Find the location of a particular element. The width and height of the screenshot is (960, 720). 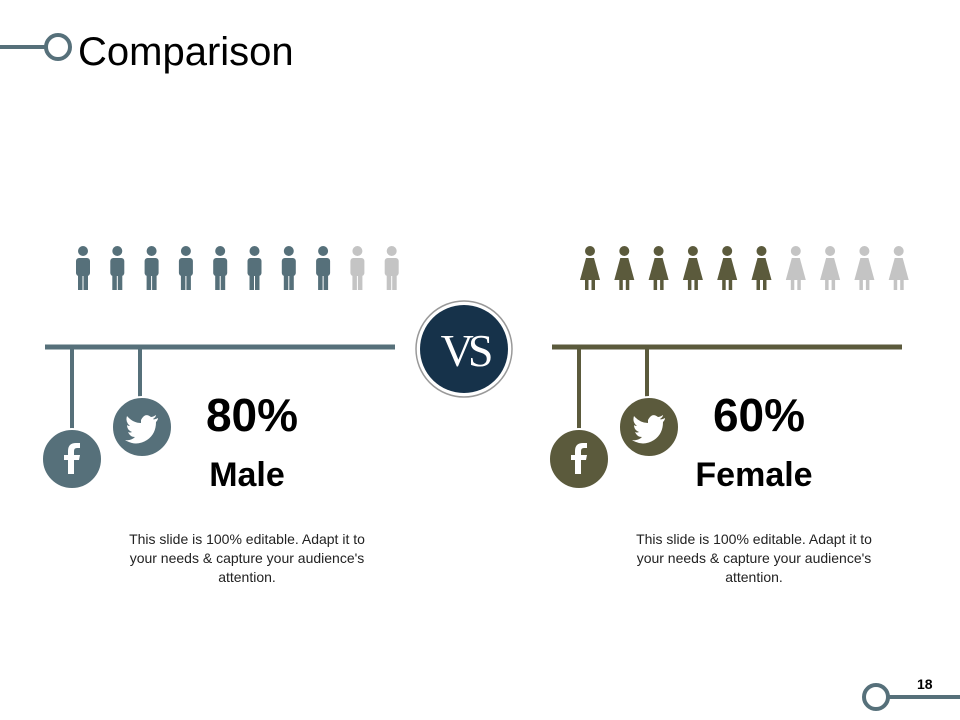

group-label: Male is located at coordinates (247, 475).